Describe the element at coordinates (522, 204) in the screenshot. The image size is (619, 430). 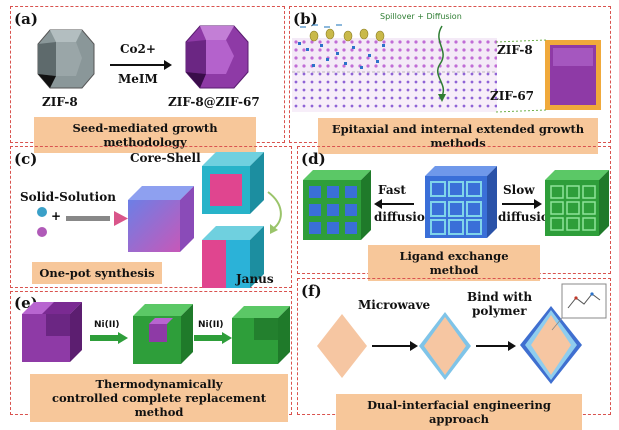
I see `slow-arrow-icon` at that location.